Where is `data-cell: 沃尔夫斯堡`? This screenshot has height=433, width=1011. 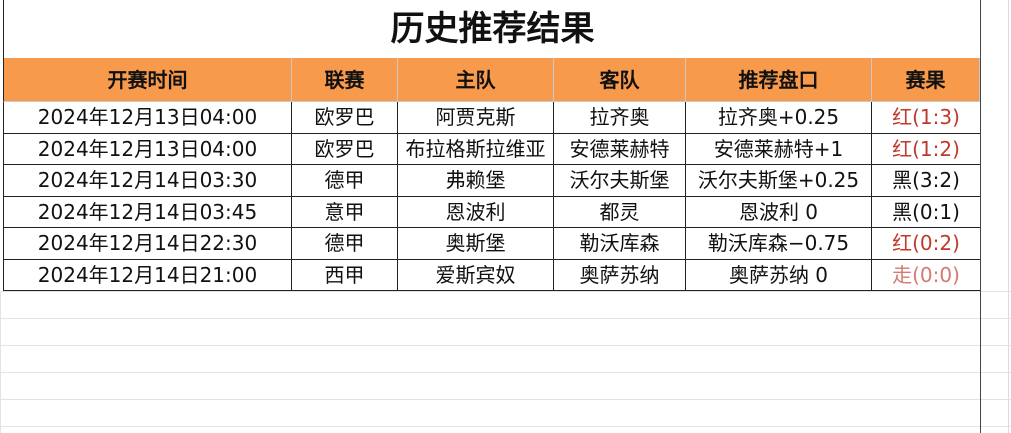
data-cell: 沃尔夫斯堡 is located at coordinates (620, 181).